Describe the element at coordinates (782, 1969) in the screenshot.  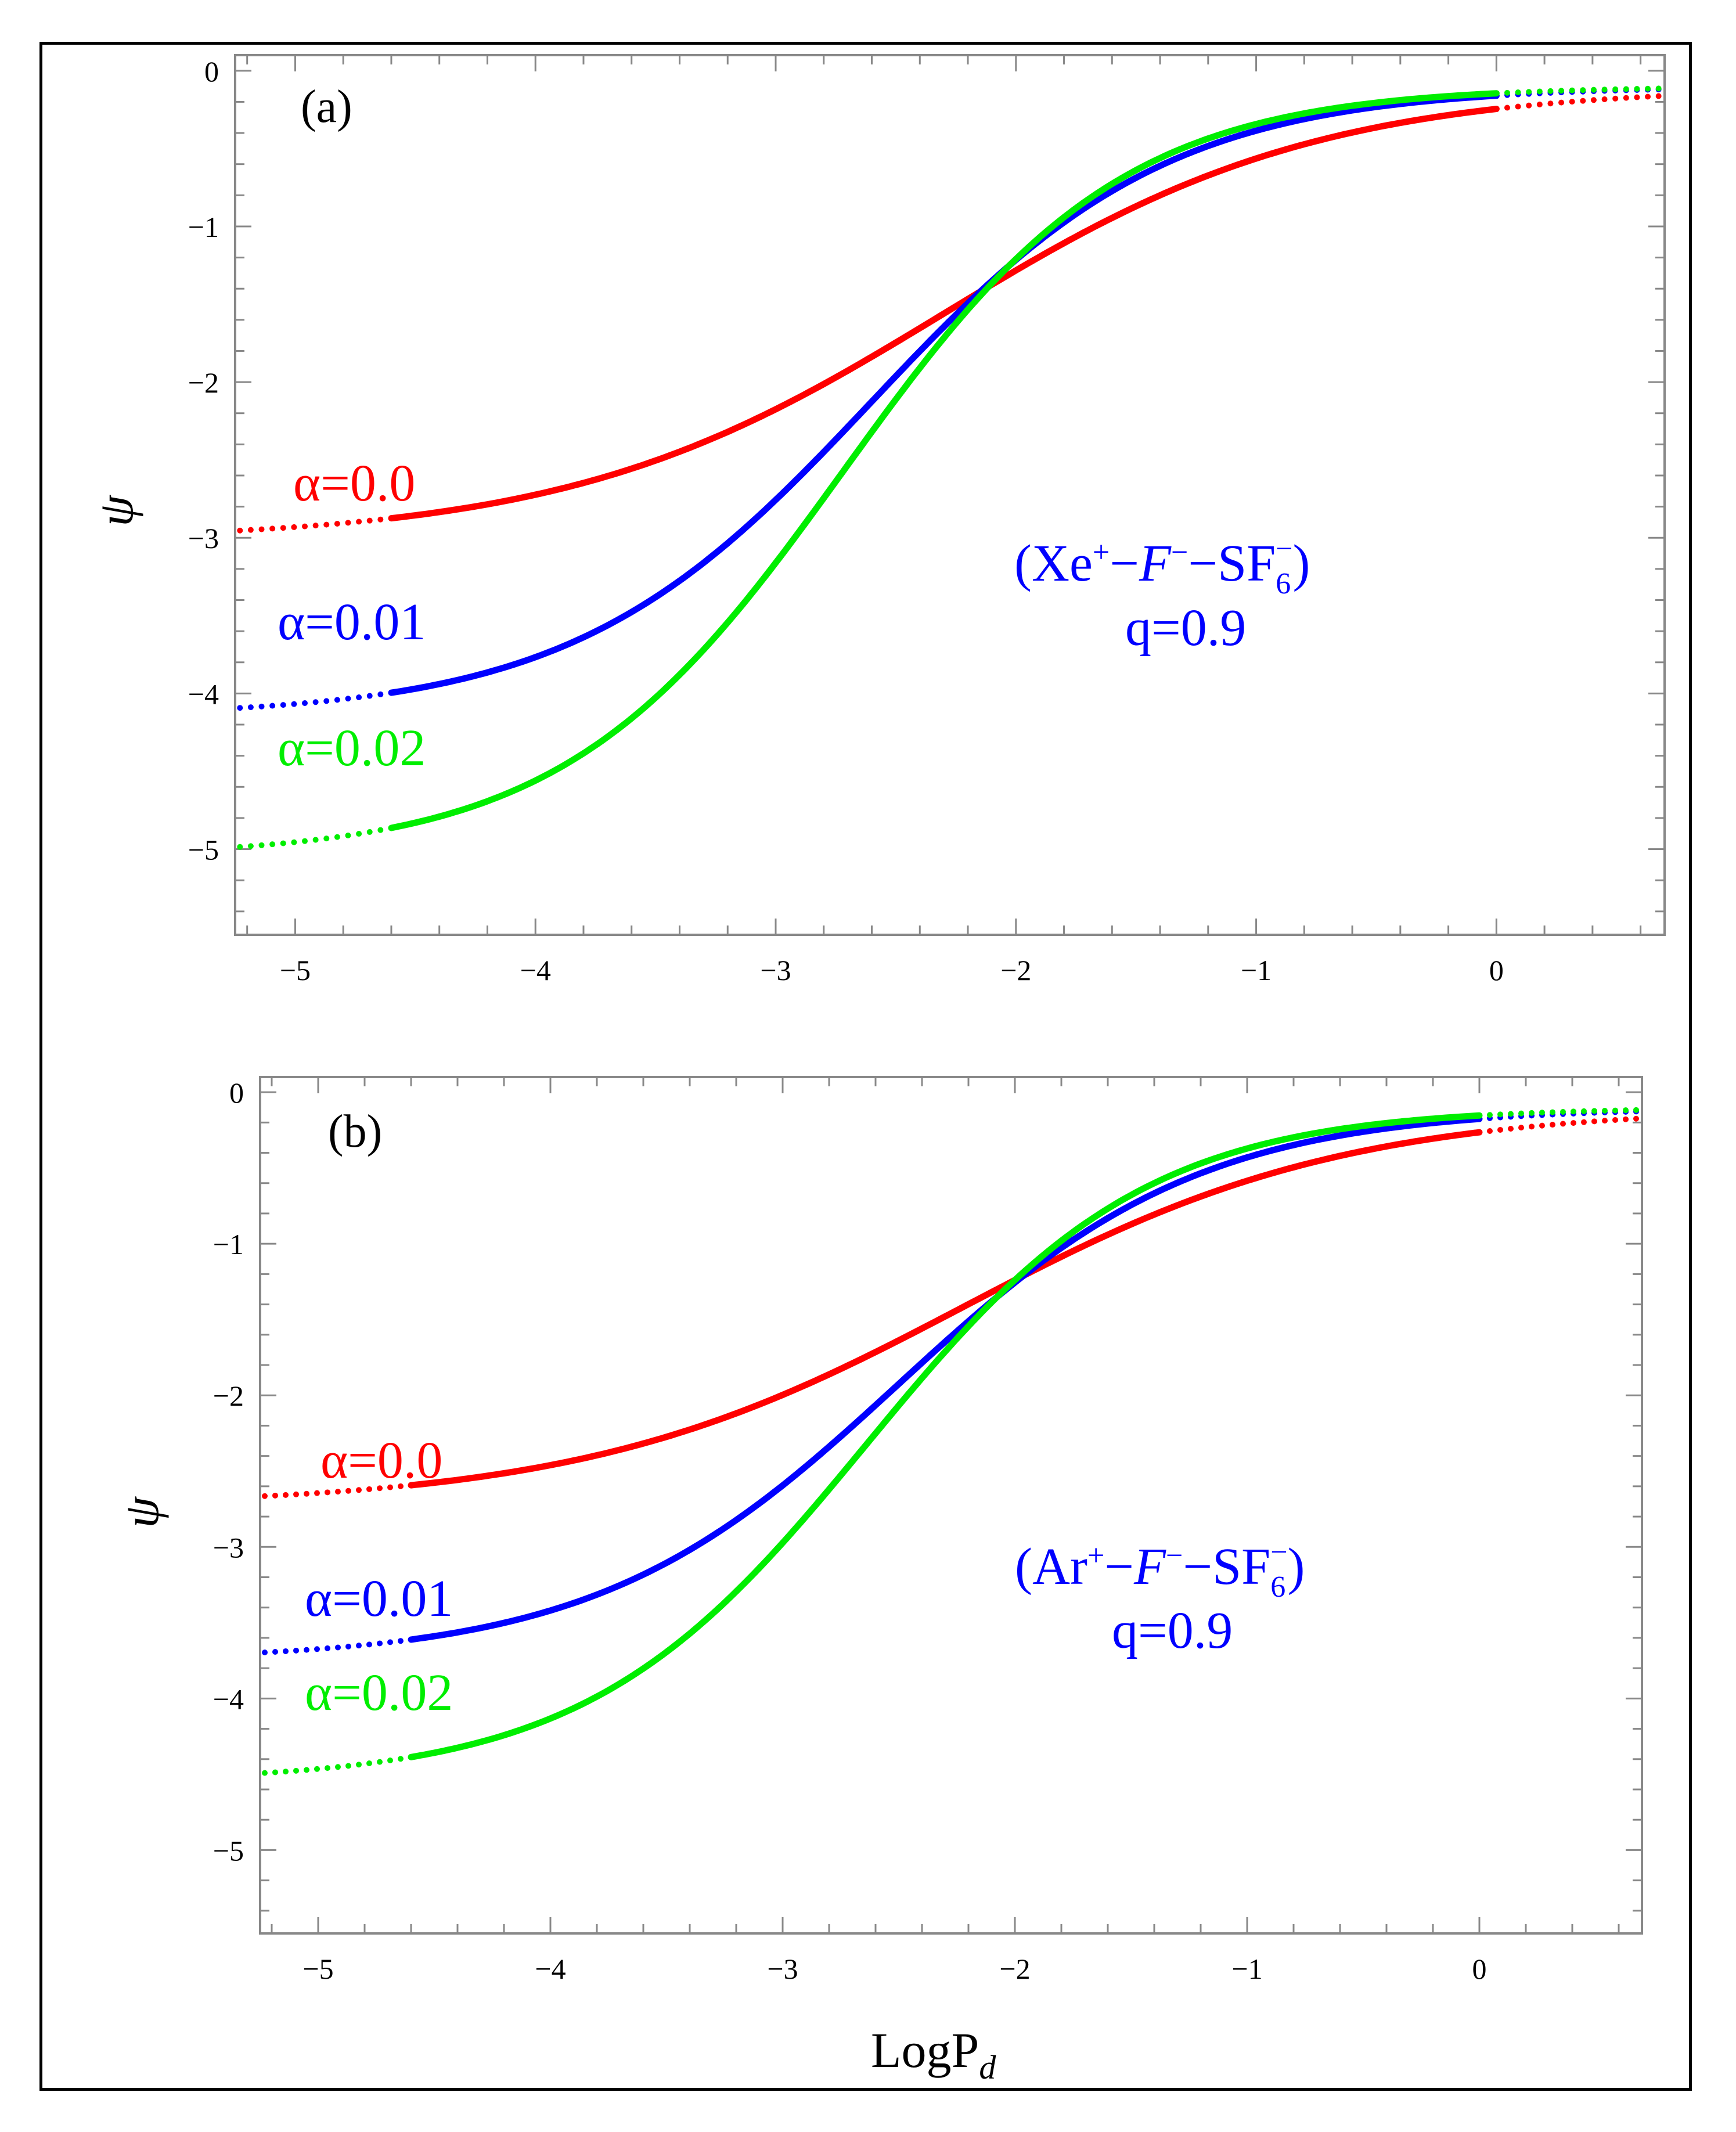
I see `x-tick-label: −3` at that location.